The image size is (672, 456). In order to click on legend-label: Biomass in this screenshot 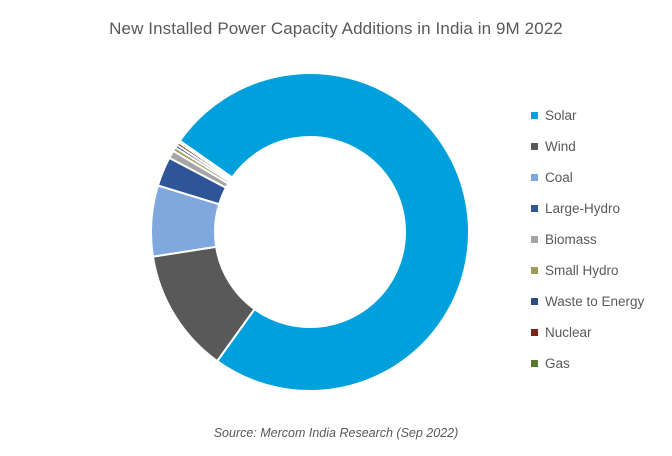, I will do `click(571, 239)`.